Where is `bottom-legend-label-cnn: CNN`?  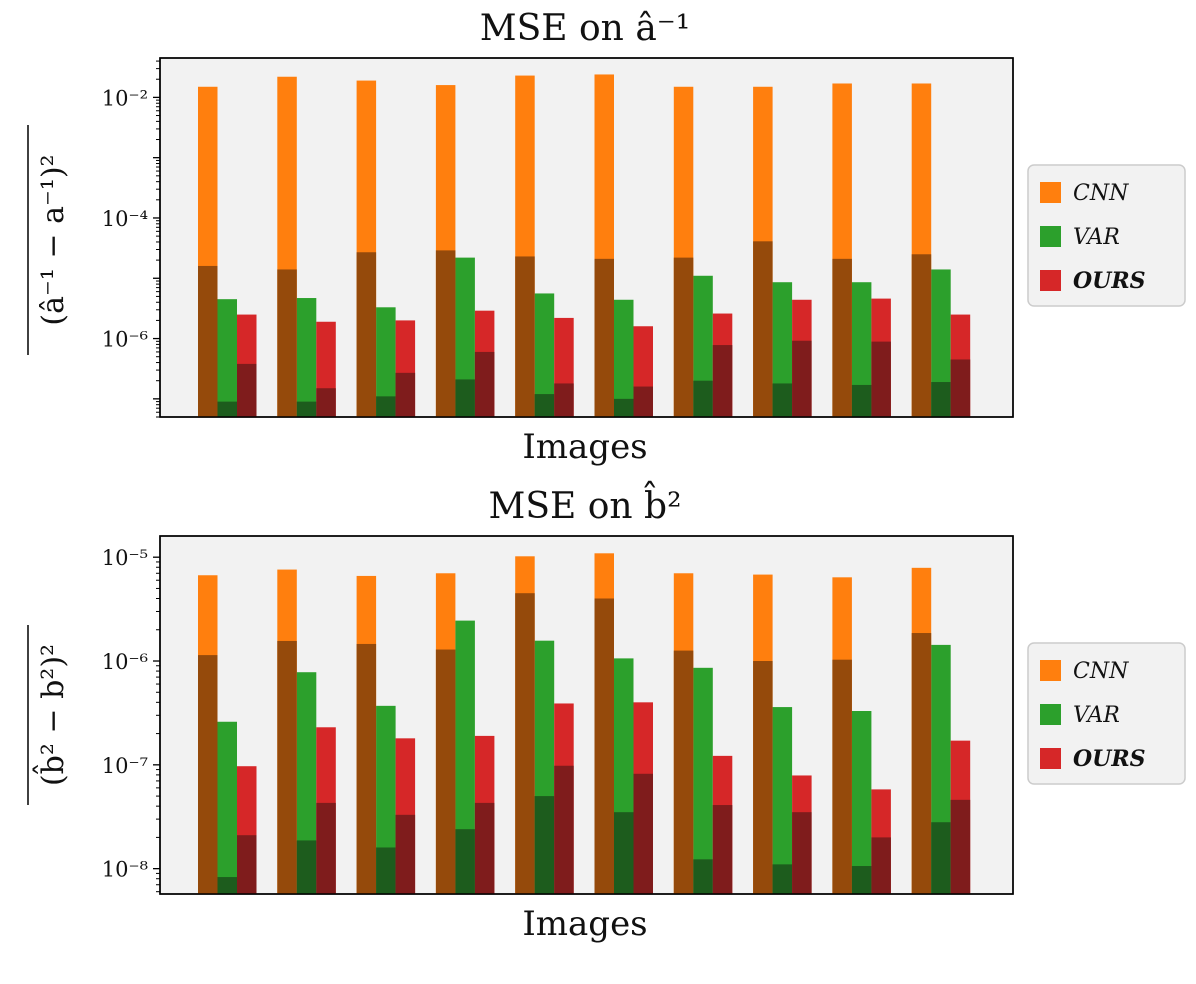 bottom-legend-label-cnn: CNN is located at coordinates (1101, 671).